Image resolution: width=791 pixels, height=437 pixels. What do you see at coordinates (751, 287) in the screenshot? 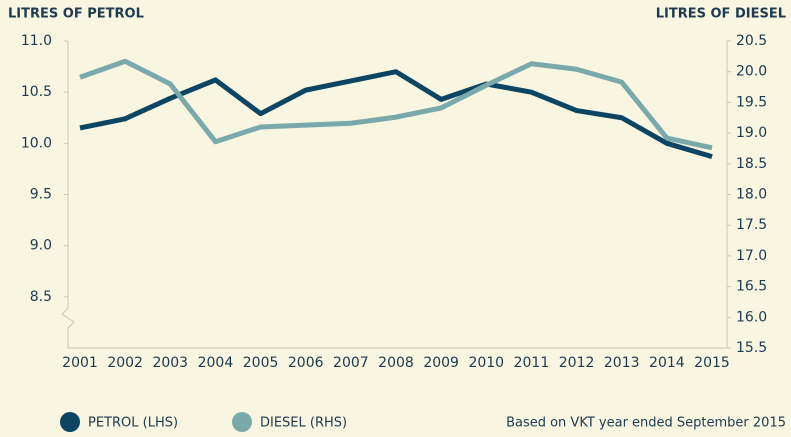
I see `y2-tick-label: 16.5` at bounding box center [751, 287].